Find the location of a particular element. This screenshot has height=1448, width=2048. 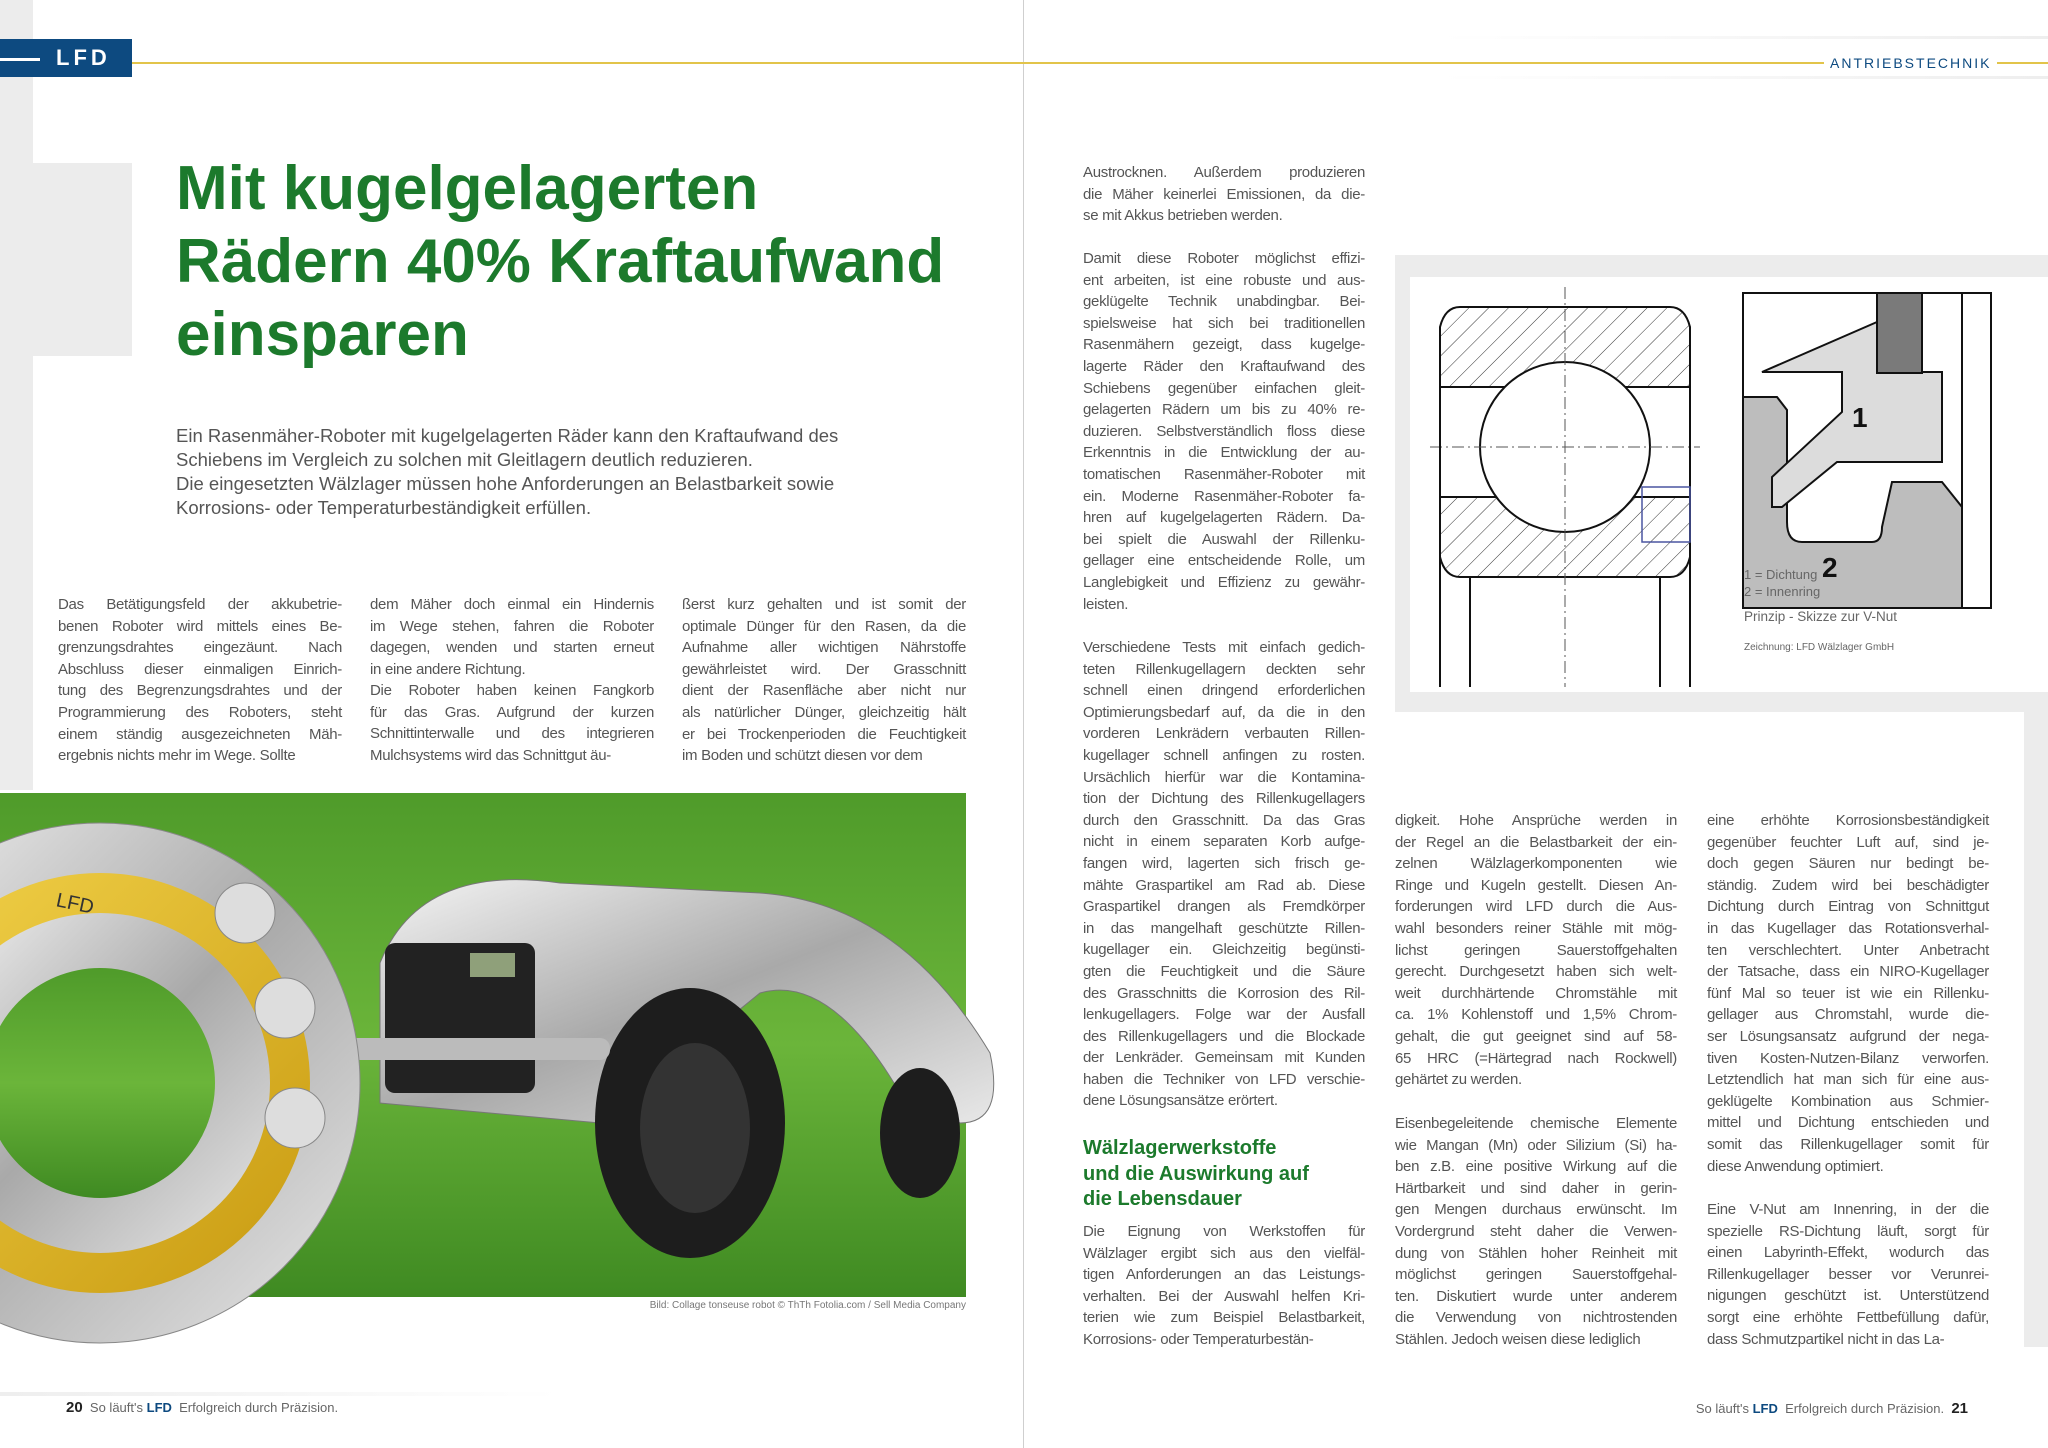

text-line: lagerte Räder den Kraftaufwand des is located at coordinates (1224, 366).